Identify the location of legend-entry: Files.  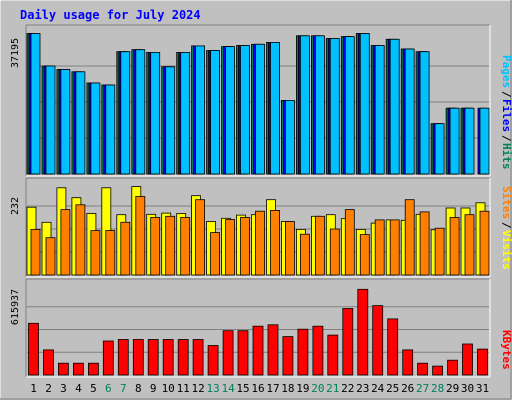
(506, 115).